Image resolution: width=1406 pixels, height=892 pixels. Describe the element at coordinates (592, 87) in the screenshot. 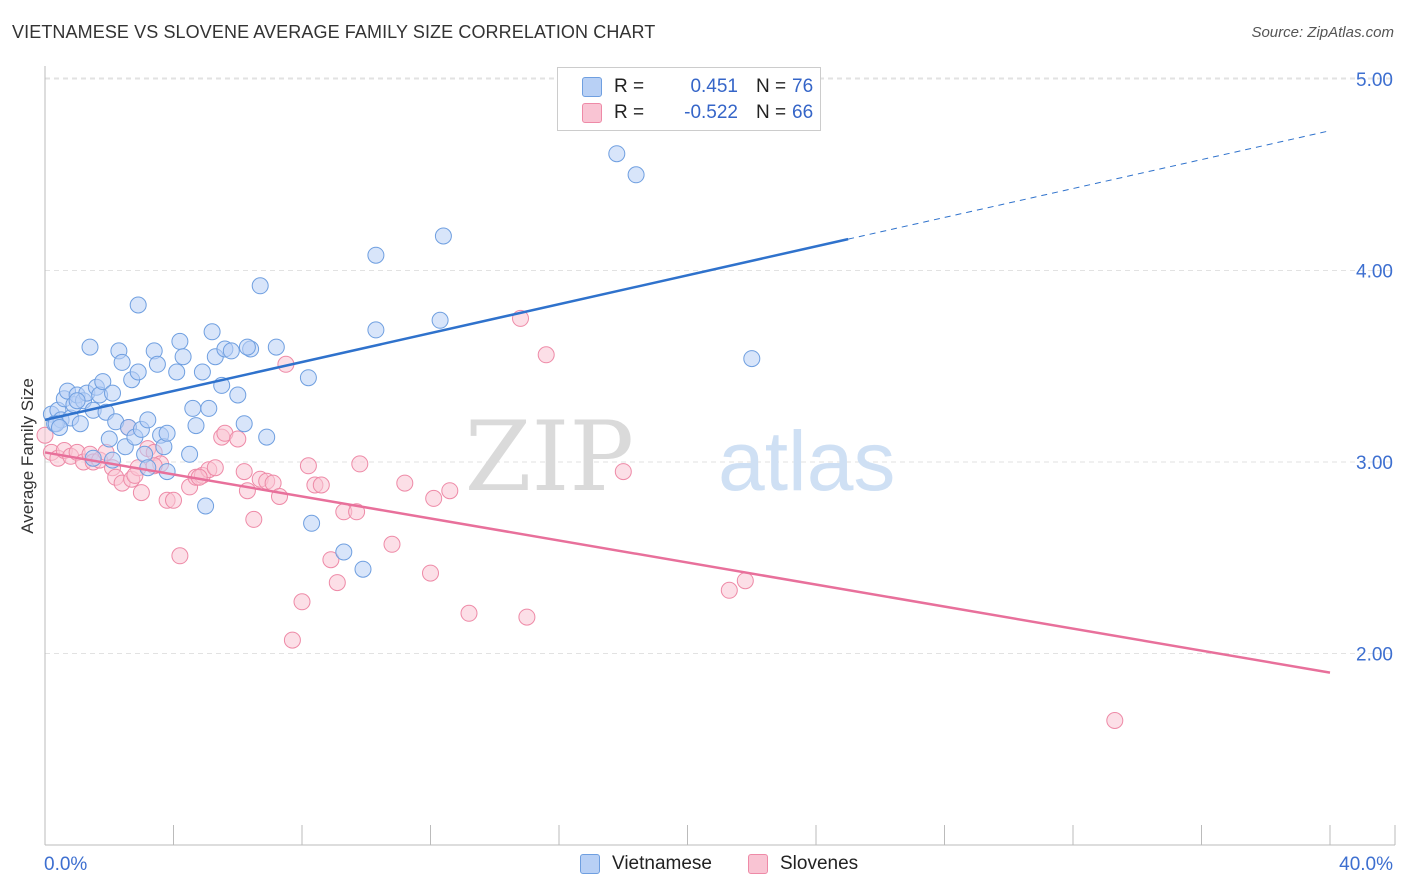

I see `legend-swatch-vietnamese` at that location.